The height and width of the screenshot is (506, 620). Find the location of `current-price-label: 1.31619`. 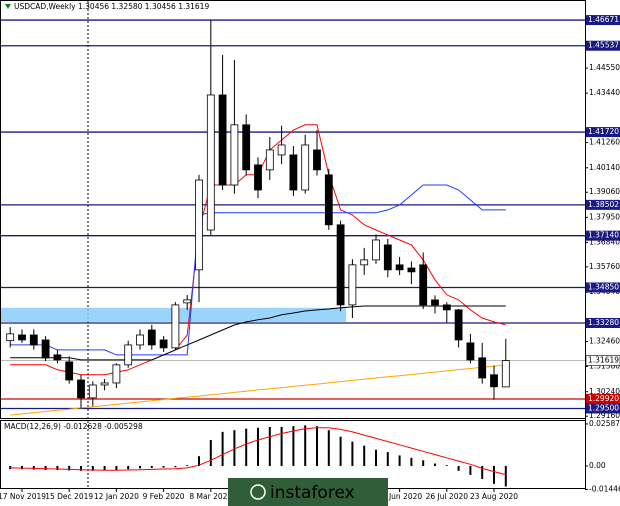

current-price-label: 1.31619 is located at coordinates (603, 360).